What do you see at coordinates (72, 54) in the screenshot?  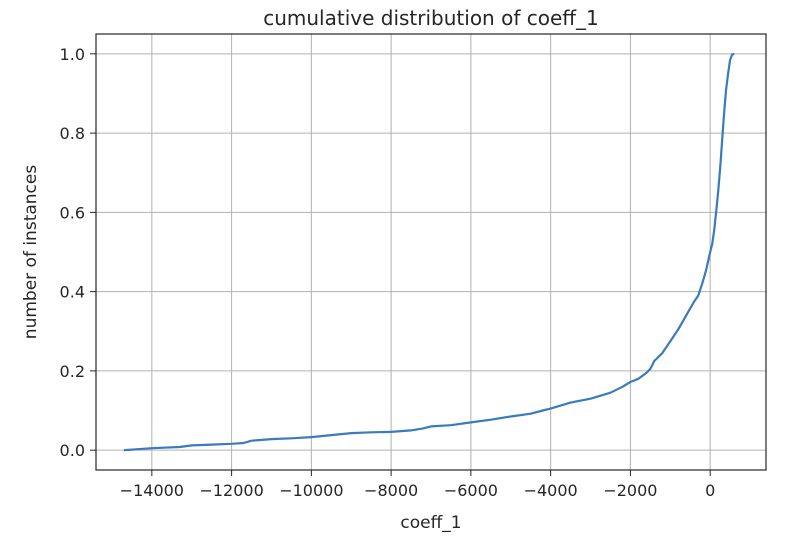 I see `y-tick-label: 1.0` at bounding box center [72, 54].